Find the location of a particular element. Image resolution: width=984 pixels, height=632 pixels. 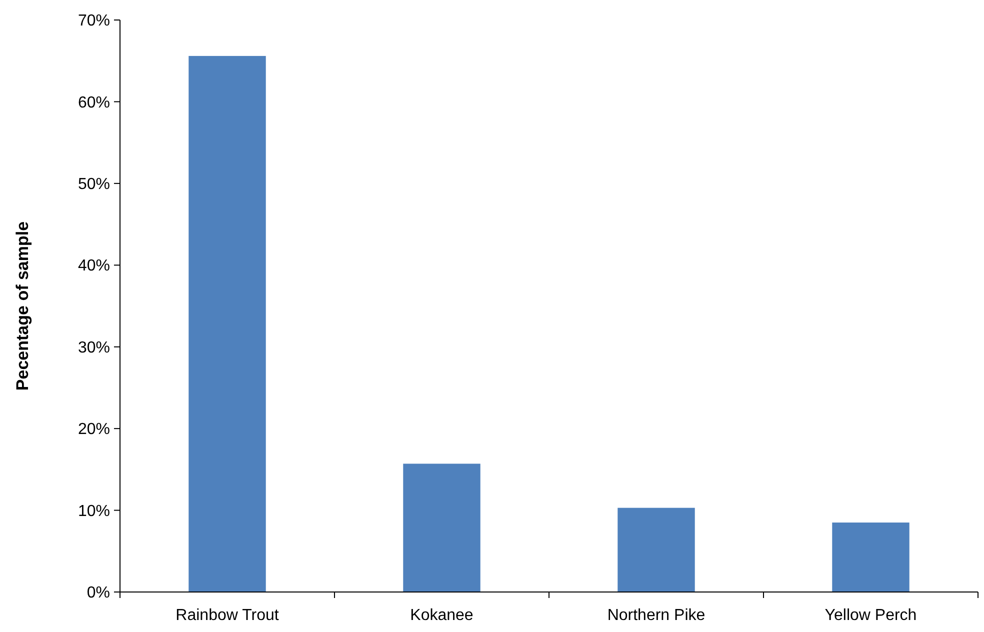

x-tick-label: Northern Pike is located at coordinates (656, 615).